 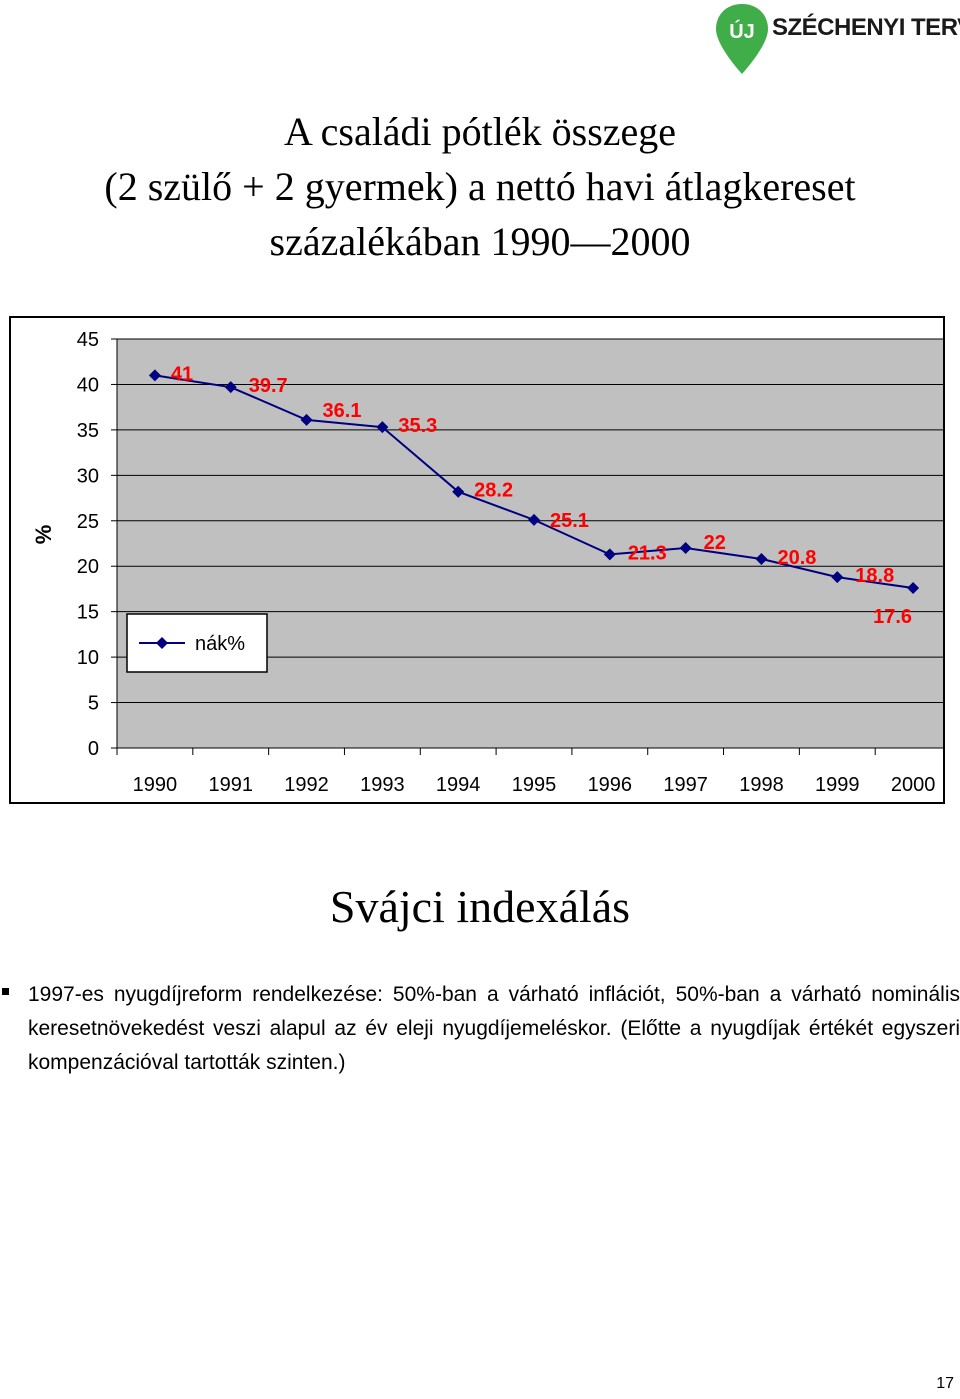 I want to click on data-point-1998, so click(x=761, y=558).